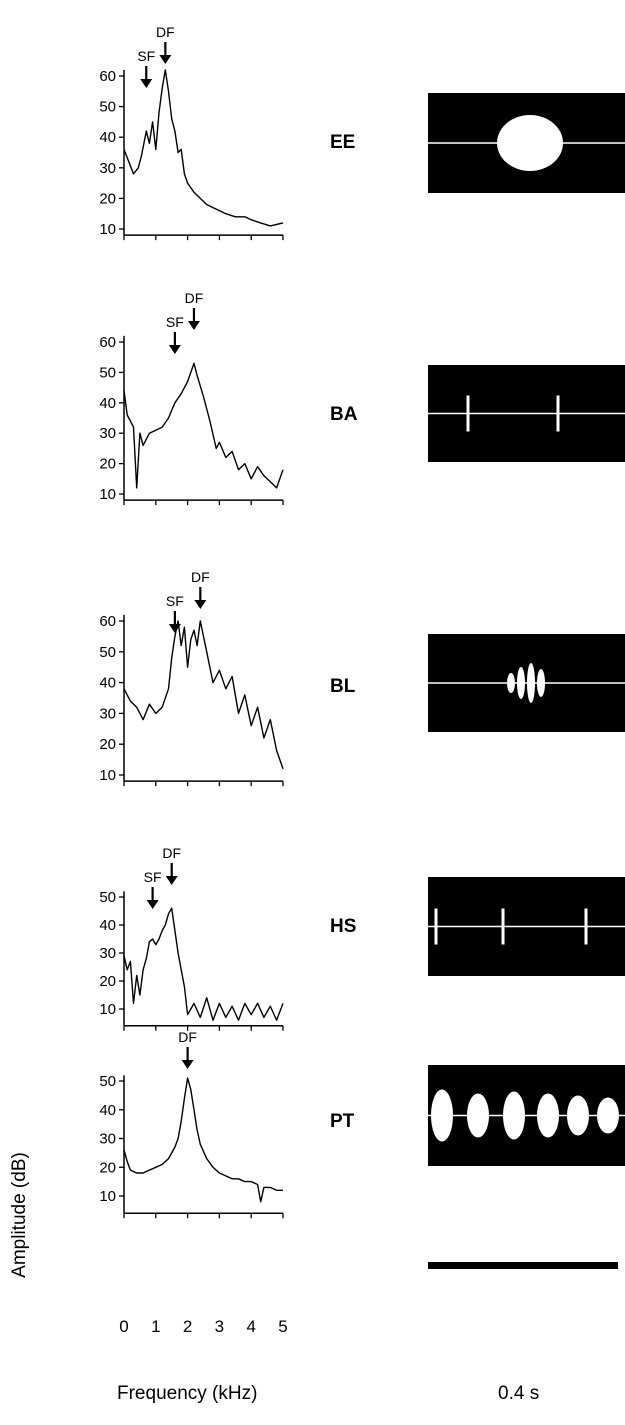  I want to click on y-tick-label-ba: 60, so click(107, 342).